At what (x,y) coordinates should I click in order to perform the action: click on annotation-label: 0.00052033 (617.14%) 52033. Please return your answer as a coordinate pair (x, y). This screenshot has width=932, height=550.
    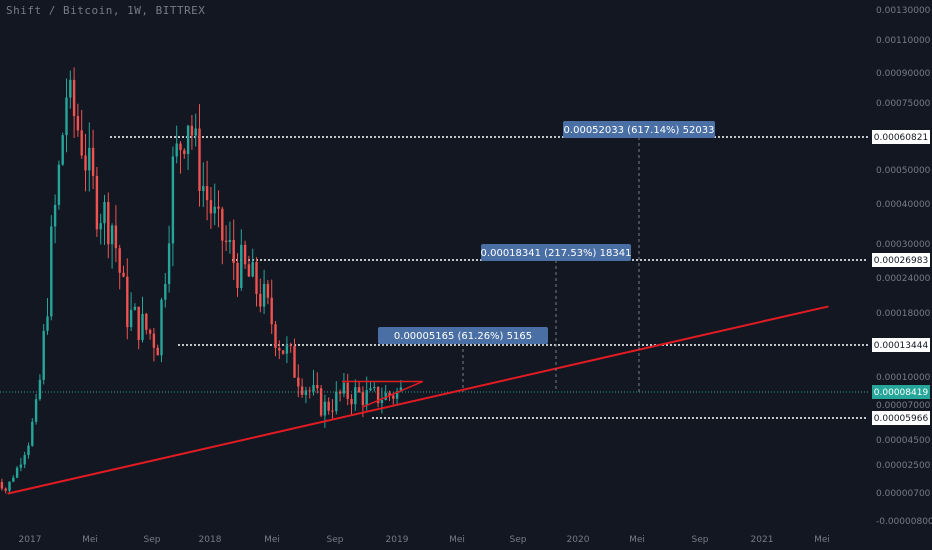
    Looking at the image, I should click on (639, 129).